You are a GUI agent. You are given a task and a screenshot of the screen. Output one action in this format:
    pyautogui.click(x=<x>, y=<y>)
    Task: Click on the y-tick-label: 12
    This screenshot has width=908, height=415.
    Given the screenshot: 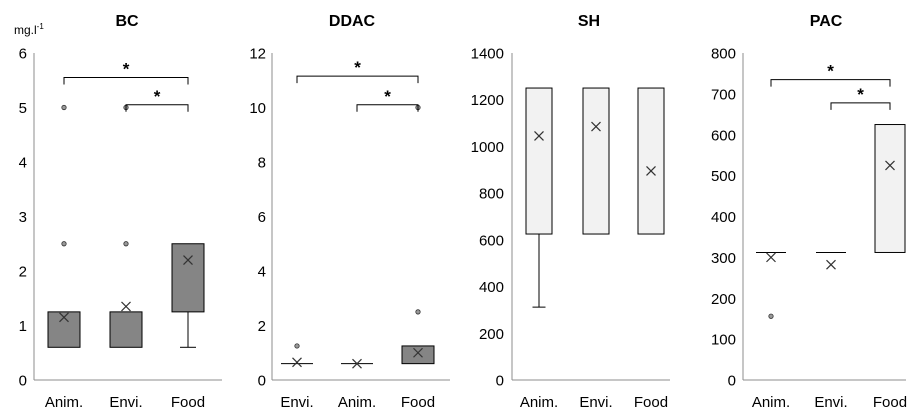 What is the action you would take?
    pyautogui.click(x=257, y=54)
    